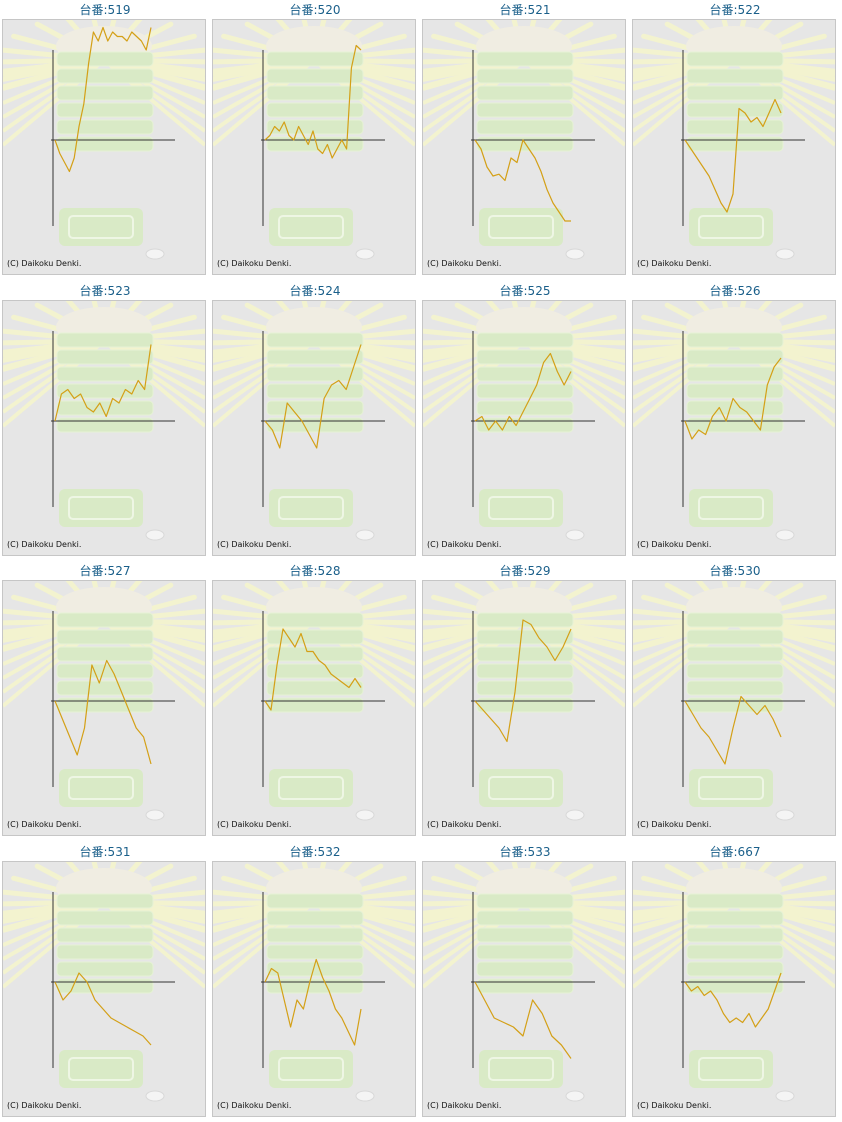 This screenshot has width=842, height=1122. What do you see at coordinates (105, 290) in the screenshot?
I see `machine-number-label: 台番:523` at bounding box center [105, 290].